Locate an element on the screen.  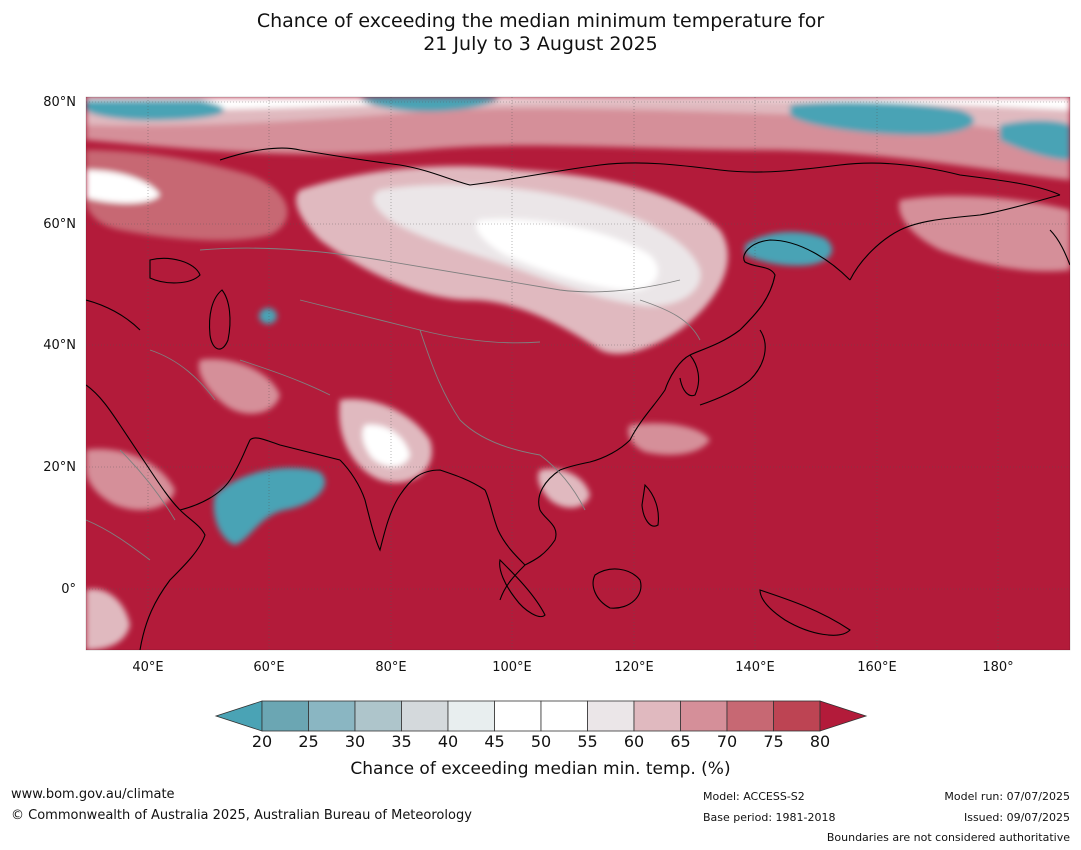
lat-label-60n: 60°N is located at coordinates (59, 224).